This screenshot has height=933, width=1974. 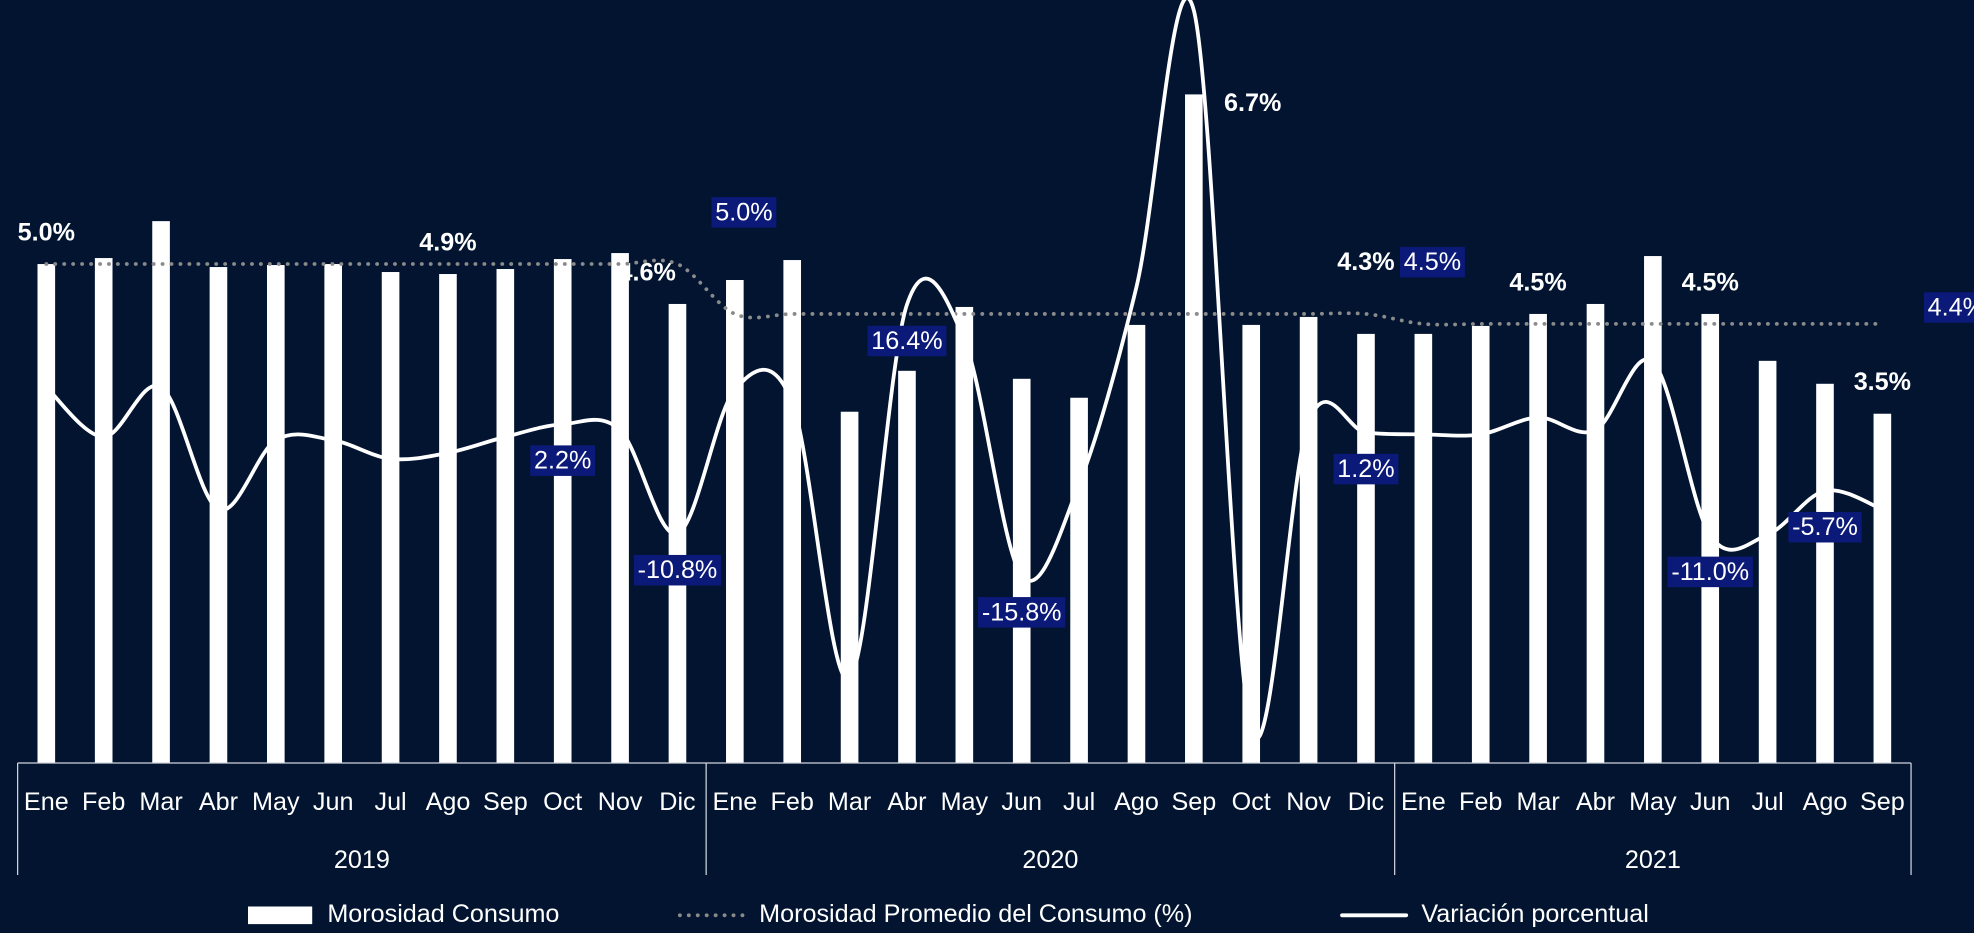 What do you see at coordinates (1951, 307) in the screenshot?
I see `data-label: 4.4%` at bounding box center [1951, 307].